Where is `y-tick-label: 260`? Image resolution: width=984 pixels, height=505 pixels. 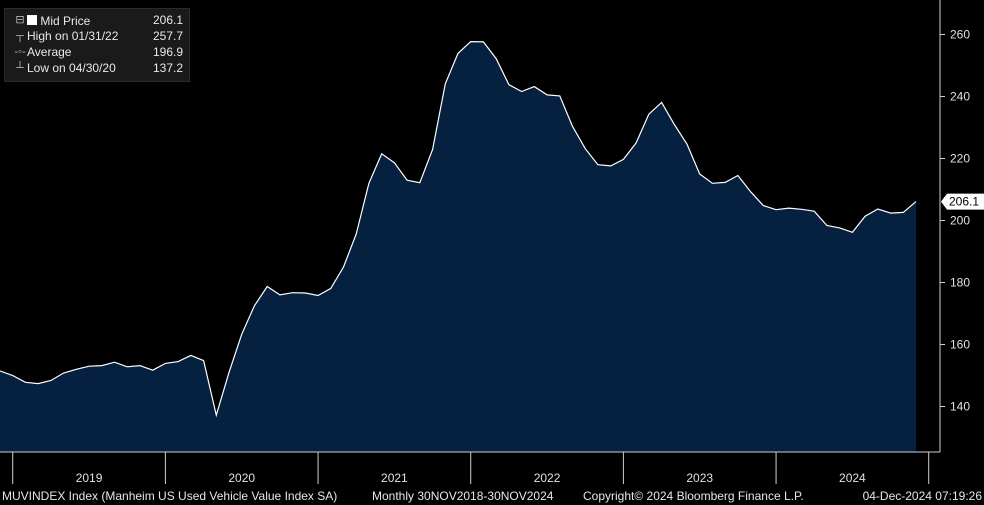 y-tick-label: 260 is located at coordinates (960, 35).